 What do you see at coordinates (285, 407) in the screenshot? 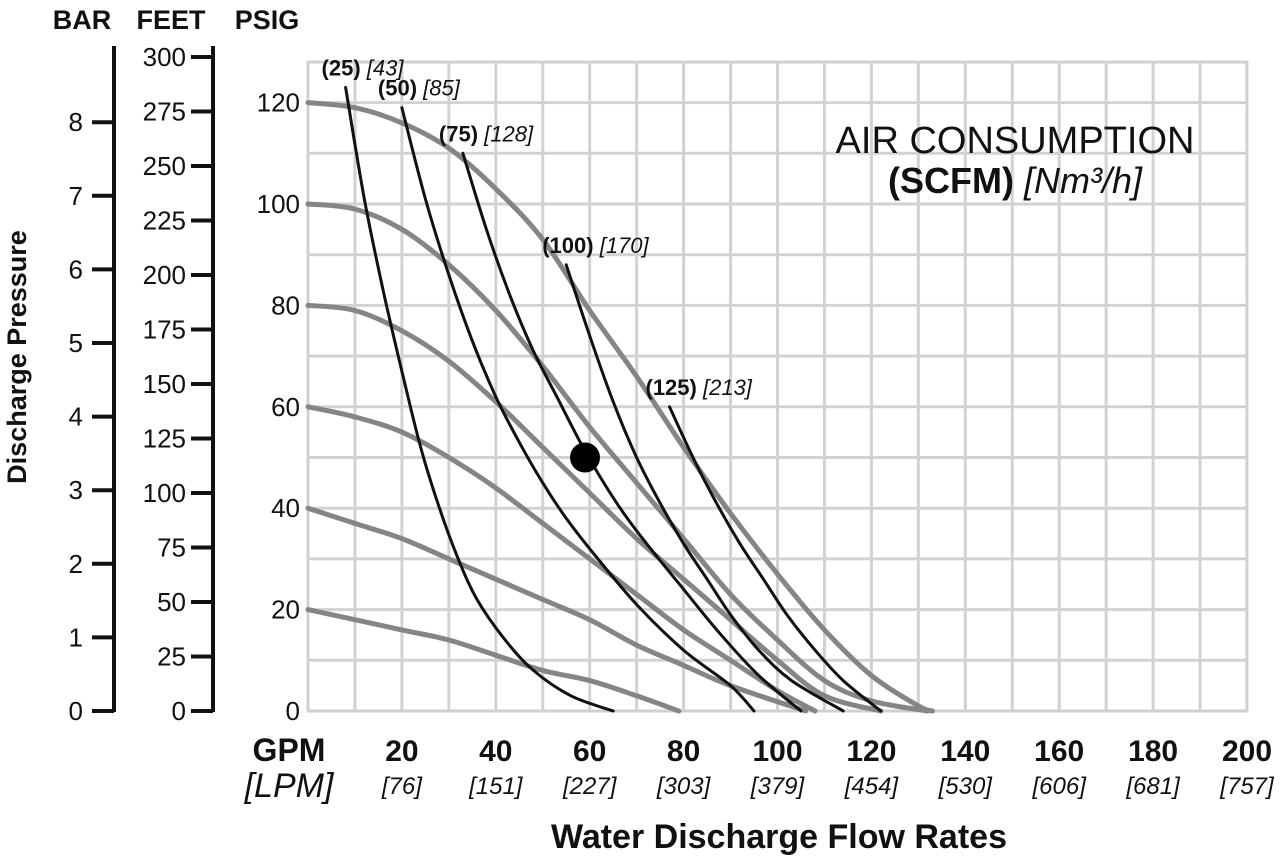
I see `y-tick-label: 60` at bounding box center [285, 407].